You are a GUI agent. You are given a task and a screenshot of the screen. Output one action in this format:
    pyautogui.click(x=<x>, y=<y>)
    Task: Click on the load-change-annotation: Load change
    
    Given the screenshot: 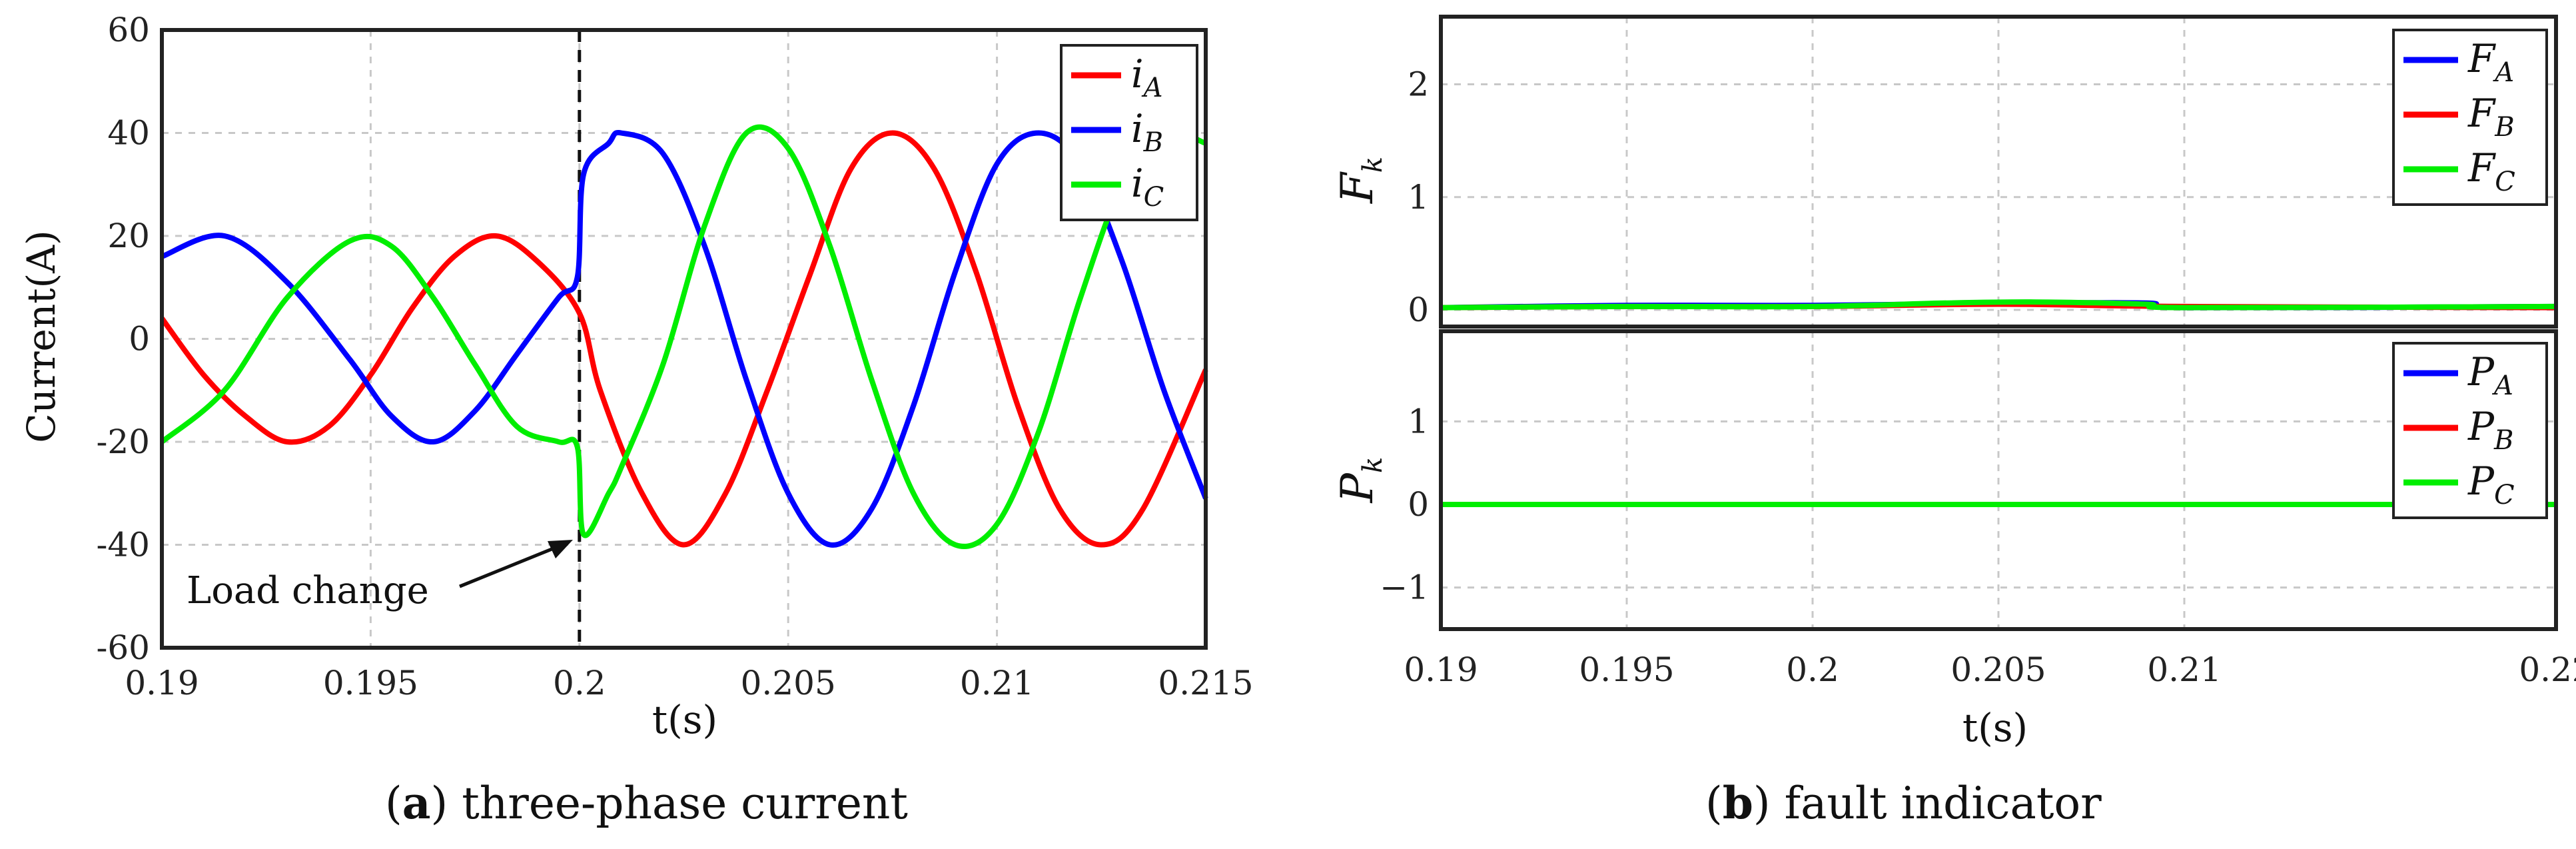 What is the action you would take?
    pyautogui.click(x=380, y=576)
    